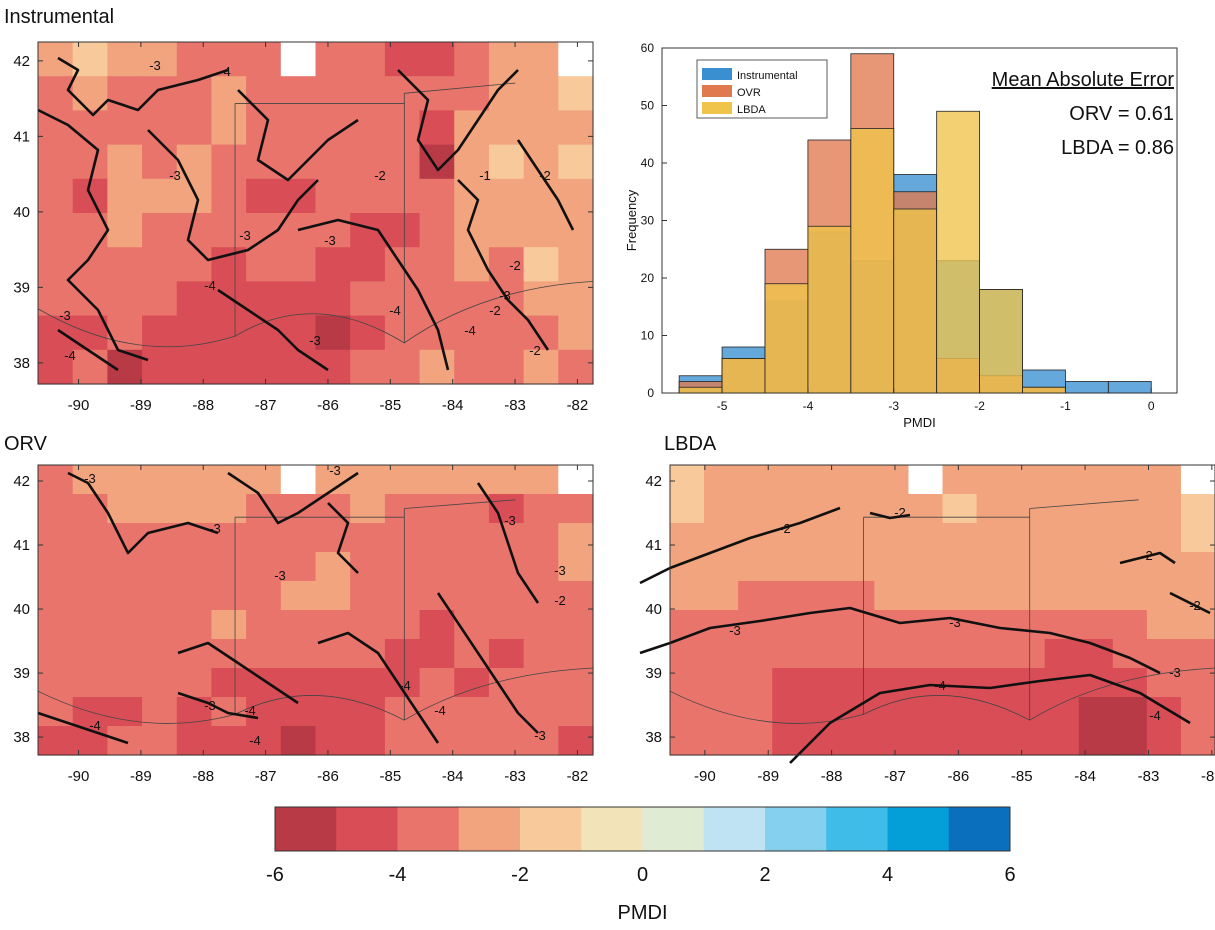 This screenshot has width=1215, height=930. What do you see at coordinates (1022, 776) in the screenshot?
I see `x-tick-label: -85` at bounding box center [1022, 776].